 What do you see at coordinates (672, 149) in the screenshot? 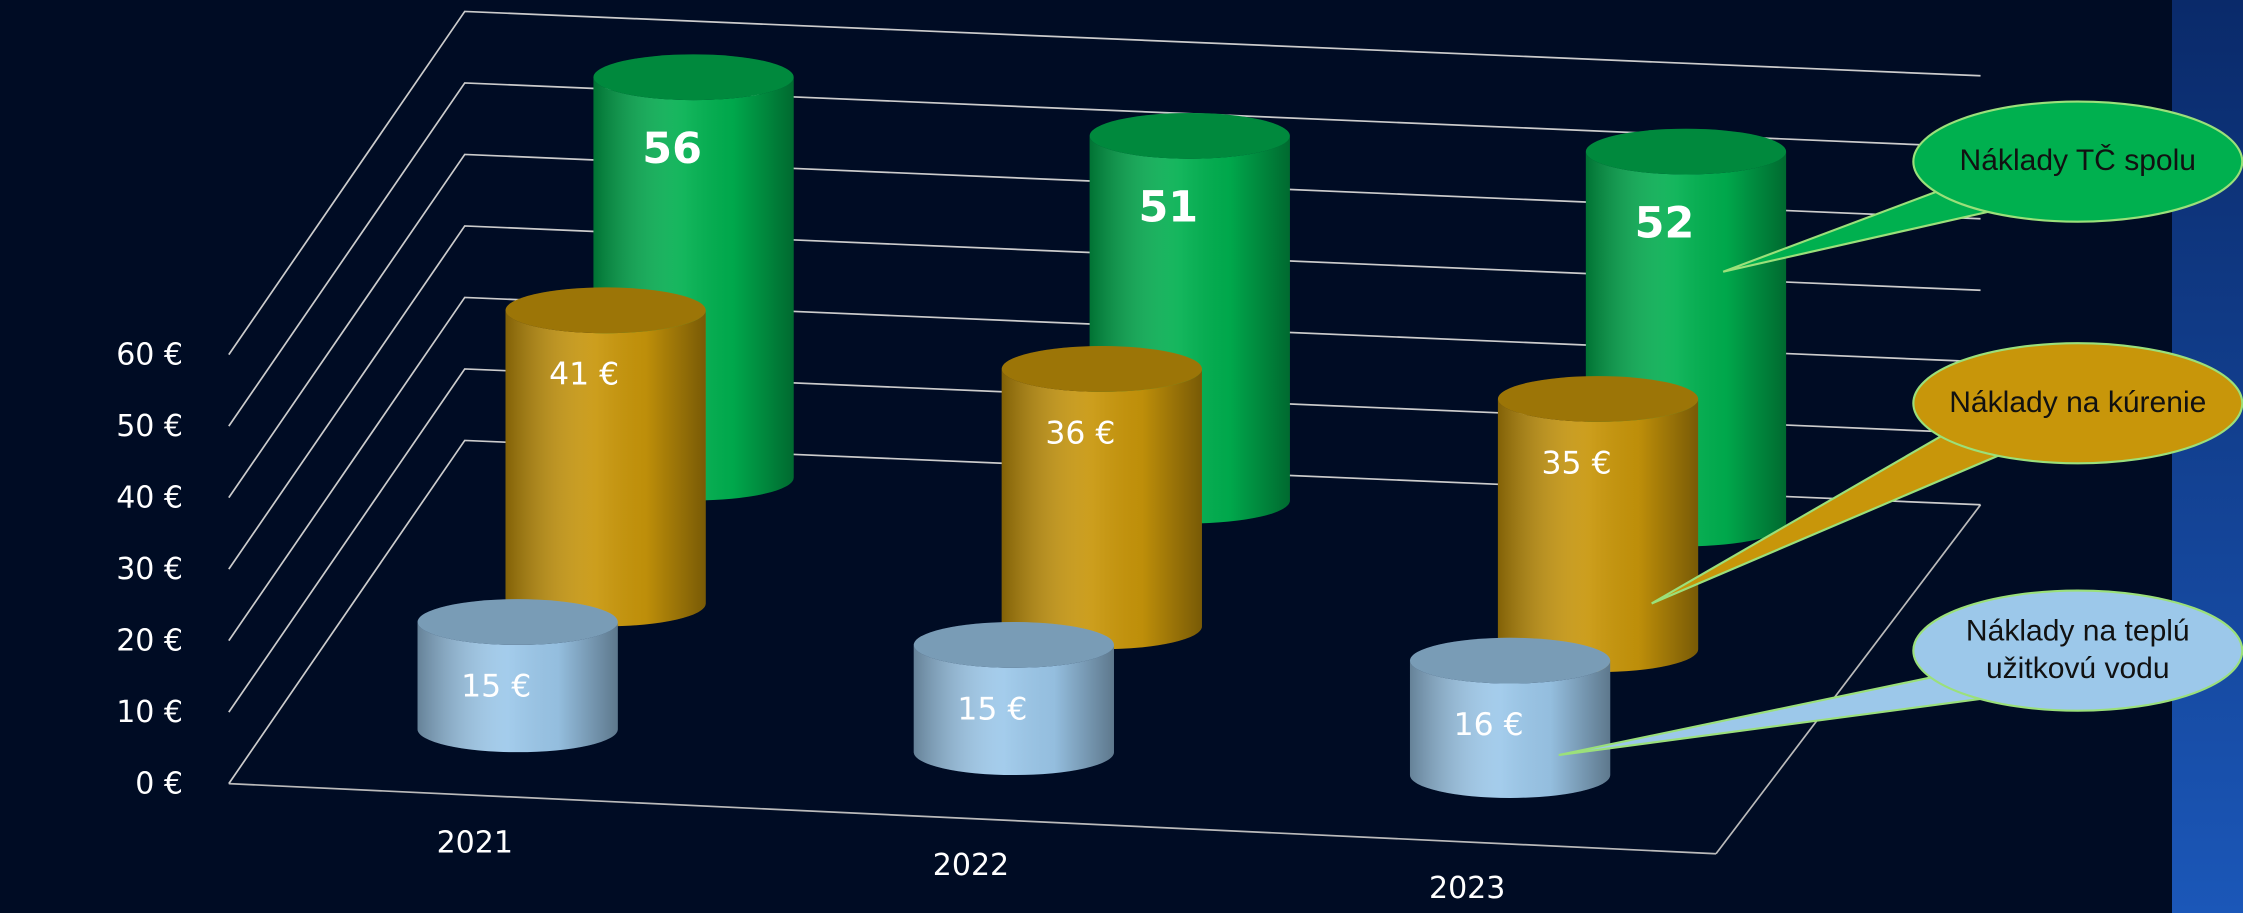
I see `data-label: 56` at bounding box center [672, 149].